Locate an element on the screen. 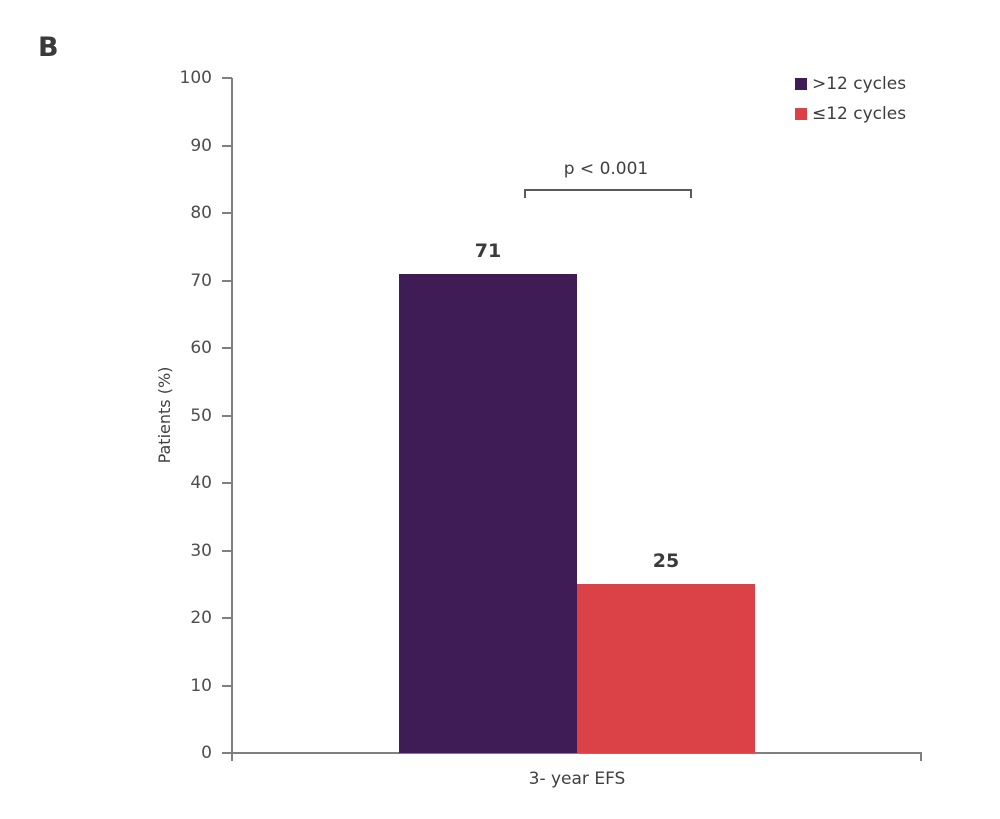 The image size is (1000, 819). p-value-label: p < 0.001 is located at coordinates (606, 169).